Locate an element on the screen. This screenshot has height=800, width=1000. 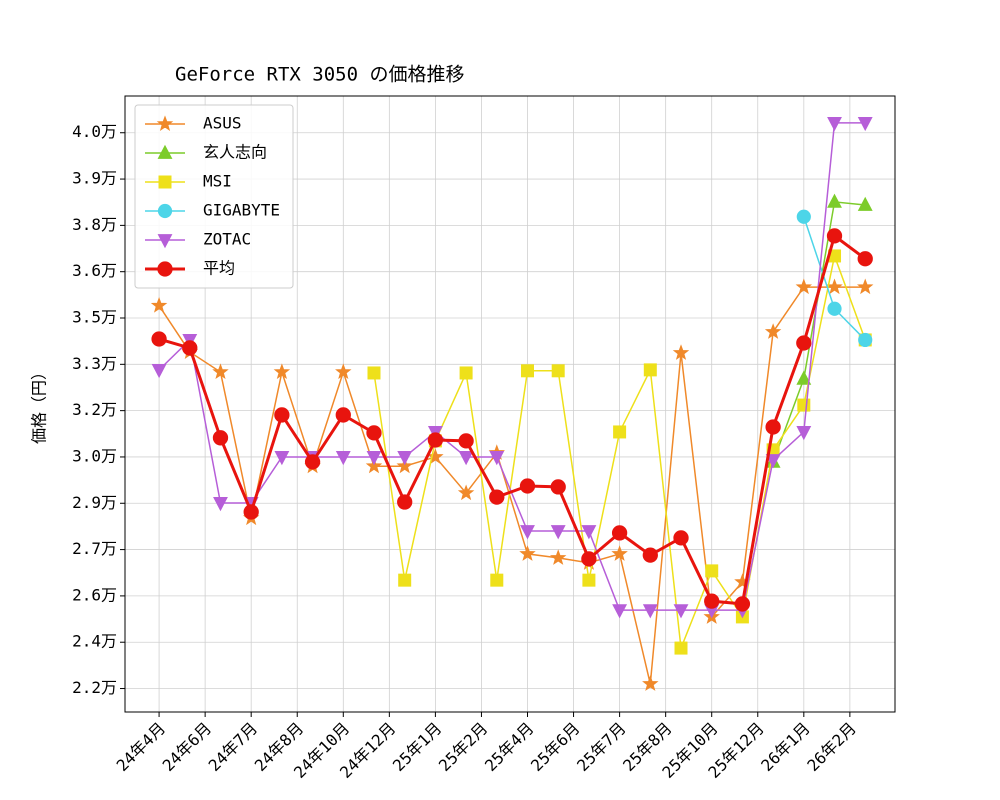
x-tick-label: 25年7月 is located at coordinates (601, 747).